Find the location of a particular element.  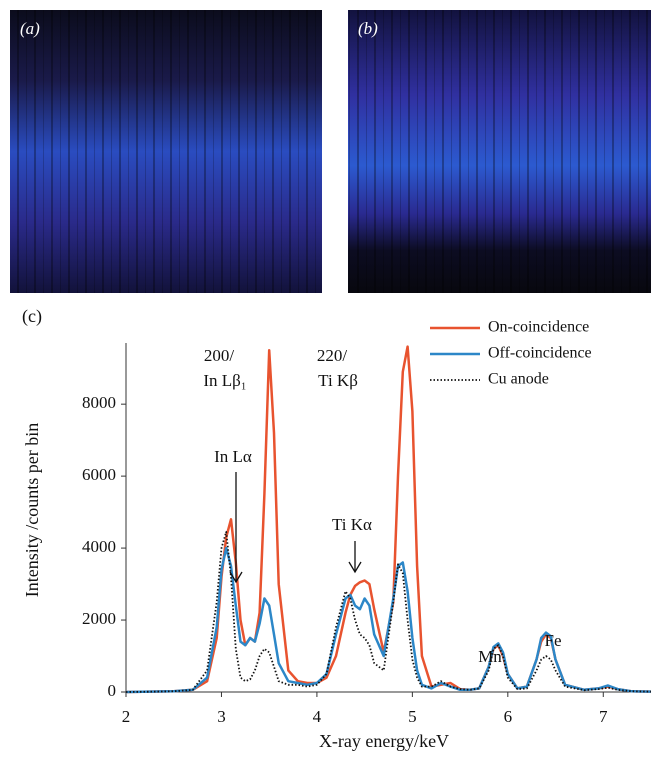

panel-label: (c) is located at coordinates (32, 316).